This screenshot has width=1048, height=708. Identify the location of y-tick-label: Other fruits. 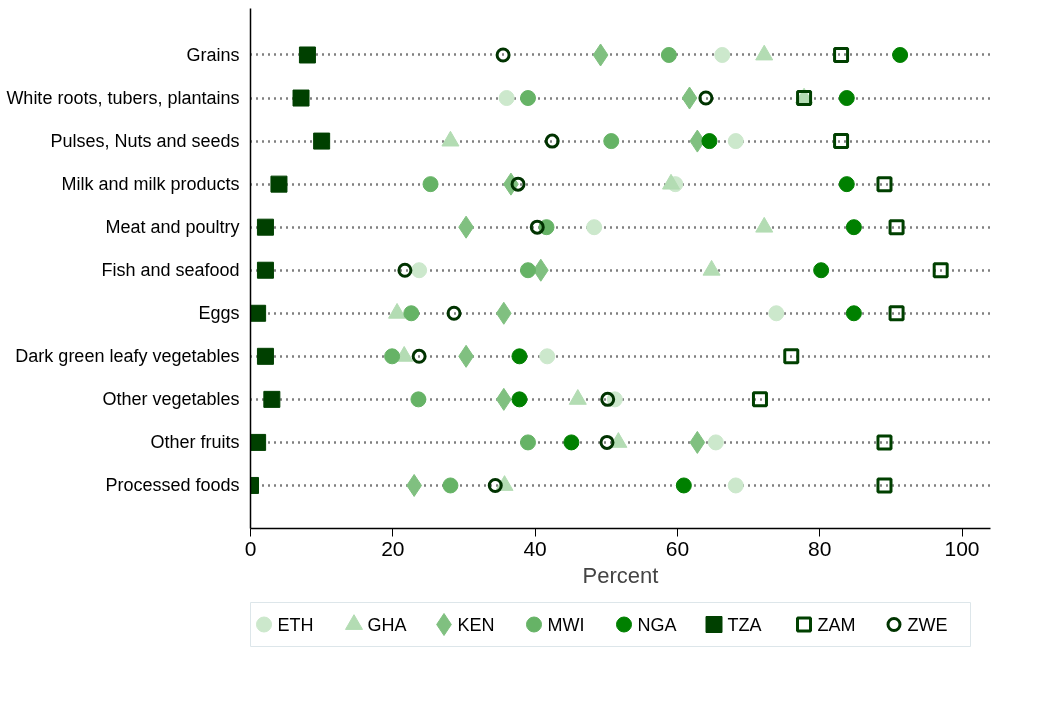
(195, 442).